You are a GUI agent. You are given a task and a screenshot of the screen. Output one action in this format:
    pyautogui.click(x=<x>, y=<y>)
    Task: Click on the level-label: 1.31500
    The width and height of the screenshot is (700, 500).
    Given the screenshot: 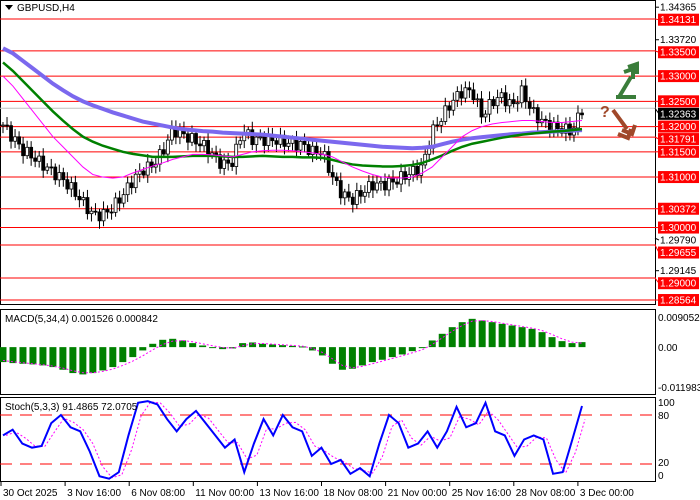 What is the action you would take?
    pyautogui.click(x=678, y=152)
    